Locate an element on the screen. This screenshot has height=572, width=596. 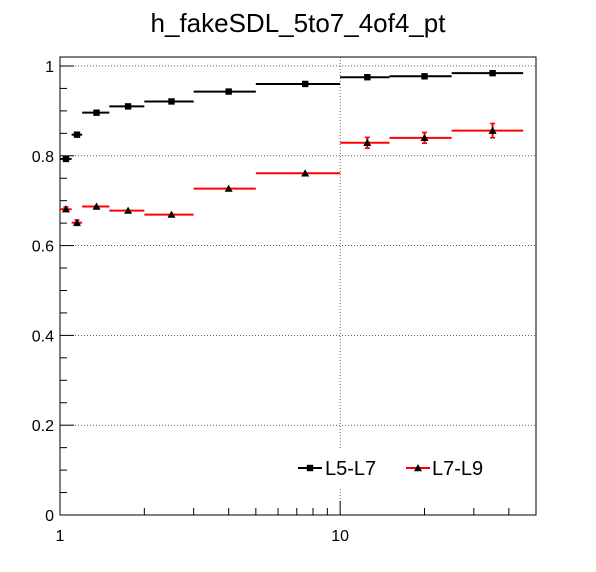
legend: L5-L7 L7-L9 is located at coordinates (394, 468).